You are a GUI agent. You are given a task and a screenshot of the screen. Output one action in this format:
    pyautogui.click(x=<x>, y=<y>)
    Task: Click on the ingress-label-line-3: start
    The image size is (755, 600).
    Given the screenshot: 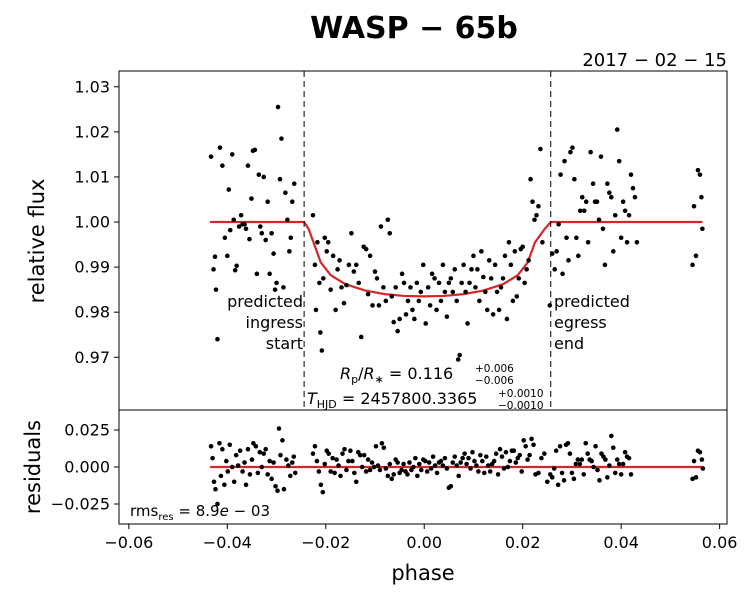 What is the action you would take?
    pyautogui.click(x=284, y=343)
    